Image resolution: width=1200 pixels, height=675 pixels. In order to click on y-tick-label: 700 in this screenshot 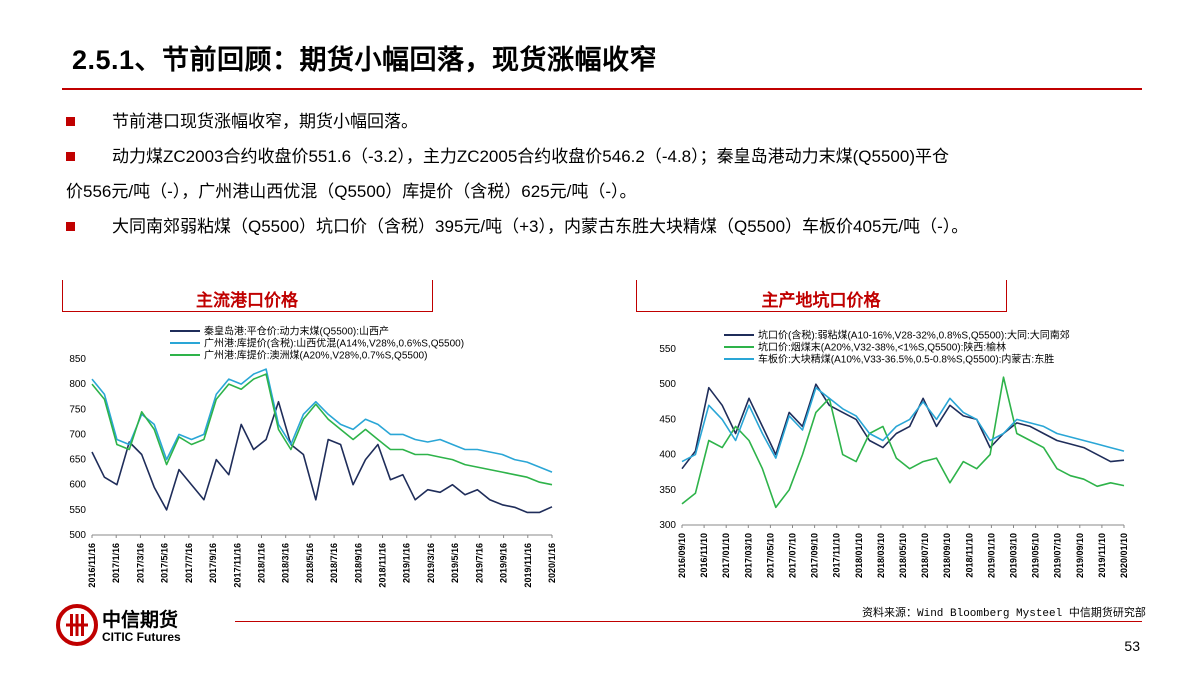, I will do `click(77, 434)`.